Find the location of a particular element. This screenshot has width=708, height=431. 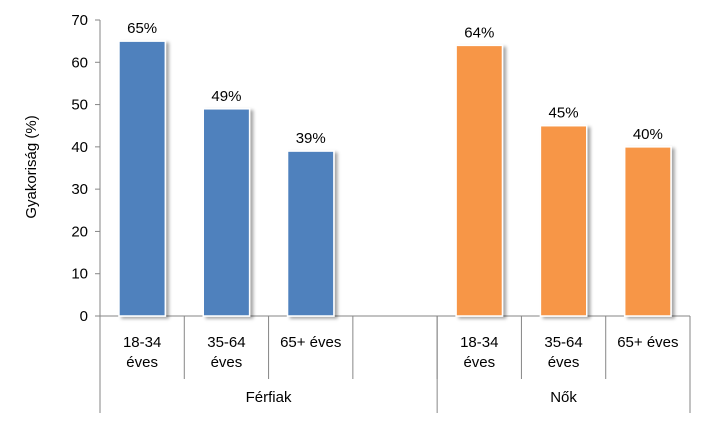

y-tick-label: 40 is located at coordinates (79, 147).